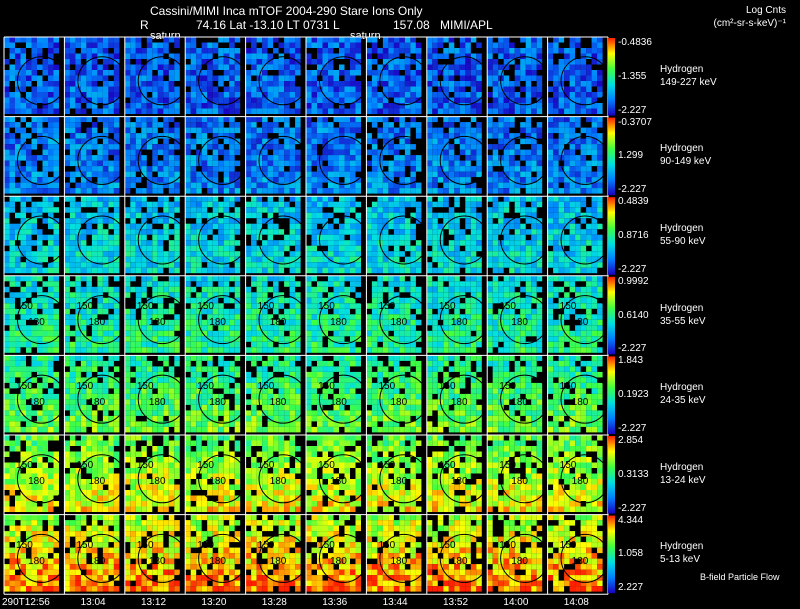 This screenshot has height=609, width=800. What do you see at coordinates (633, 281) in the screenshot?
I see `colorbar-max: 0.9992` at bounding box center [633, 281].